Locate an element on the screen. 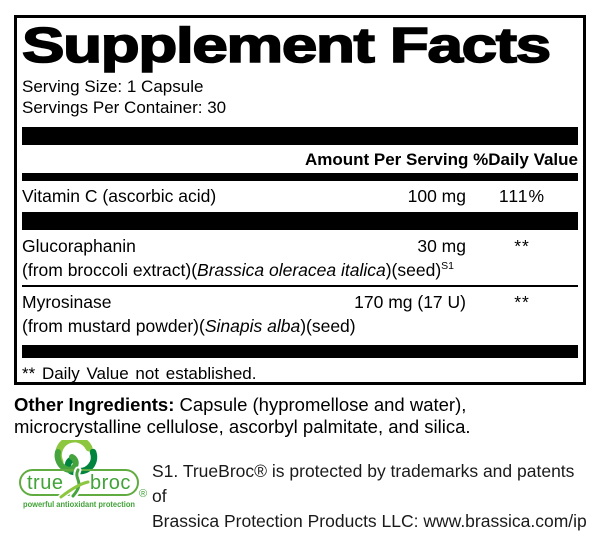 Image resolution: width=600 pixels, height=534 pixels. logo-registered-mark: ® is located at coordinates (143, 494).